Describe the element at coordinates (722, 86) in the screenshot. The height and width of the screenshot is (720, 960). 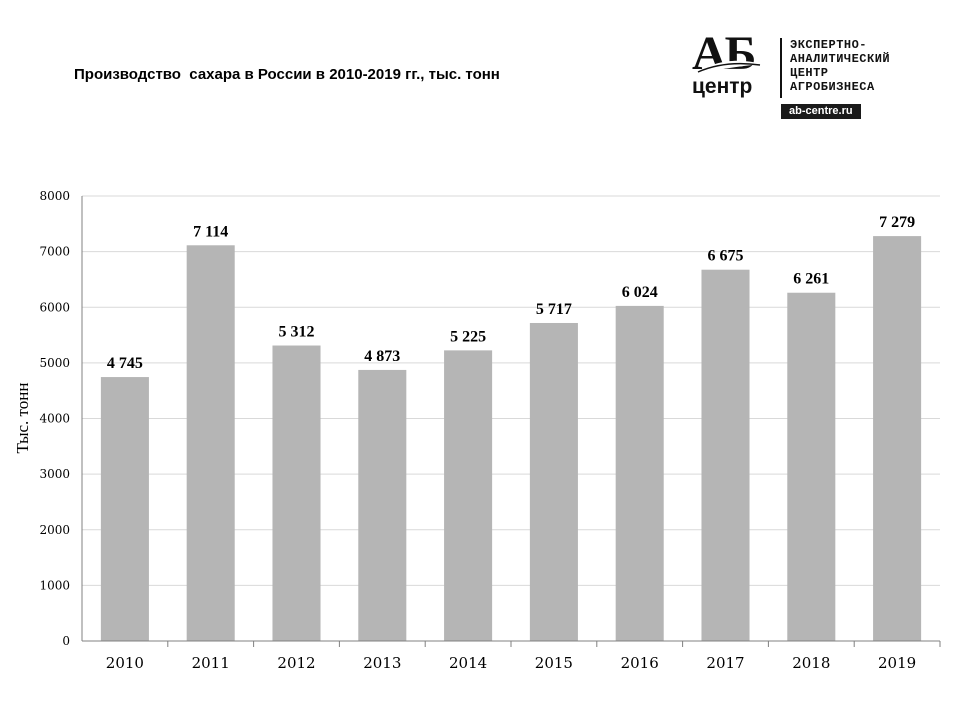
I see `logo-mark-bottom: центр` at that location.